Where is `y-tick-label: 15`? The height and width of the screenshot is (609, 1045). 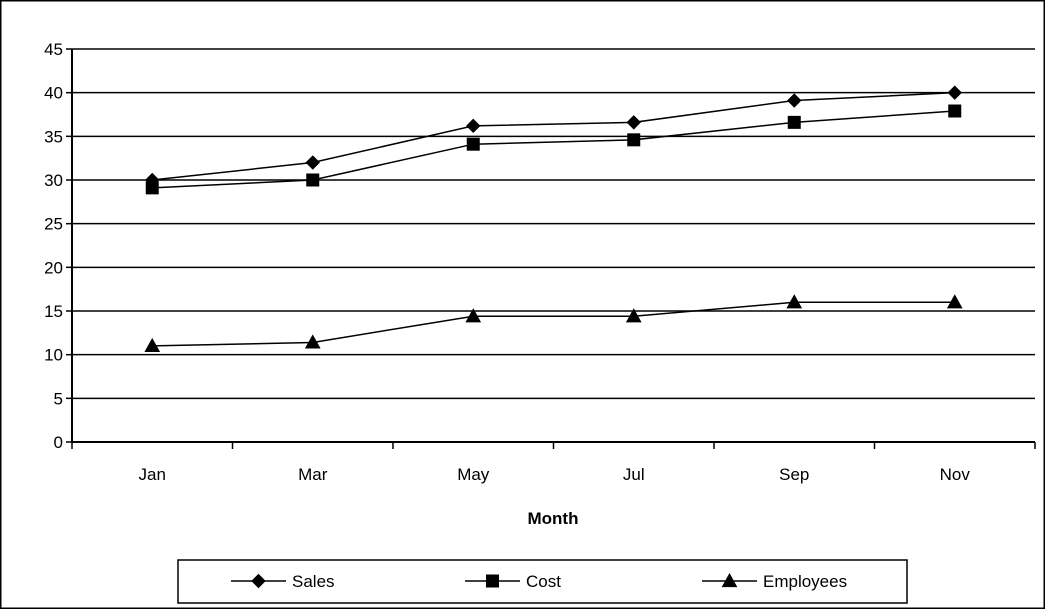 y-tick-label: 15 is located at coordinates (53, 311).